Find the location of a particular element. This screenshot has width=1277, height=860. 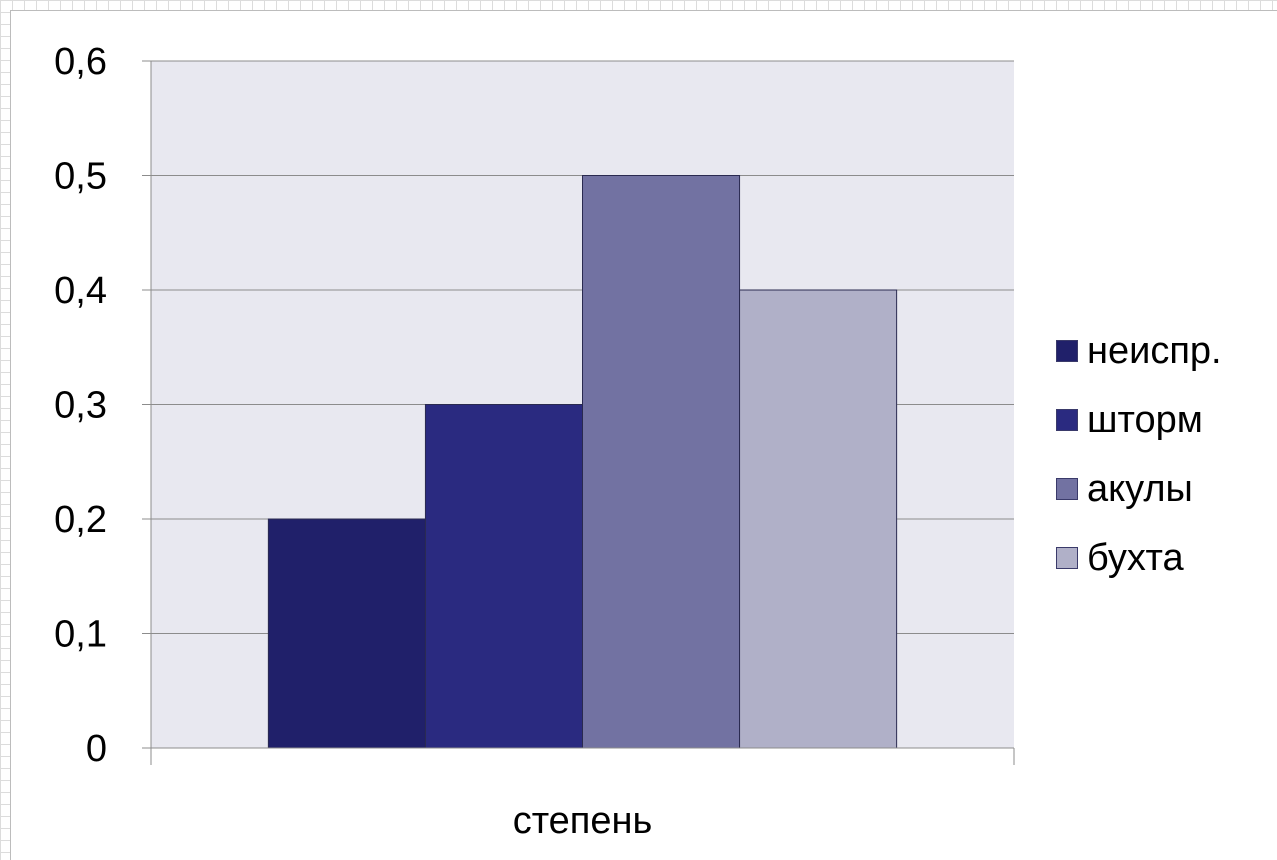

y-tick-label: 0,3 is located at coordinates (80, 406).